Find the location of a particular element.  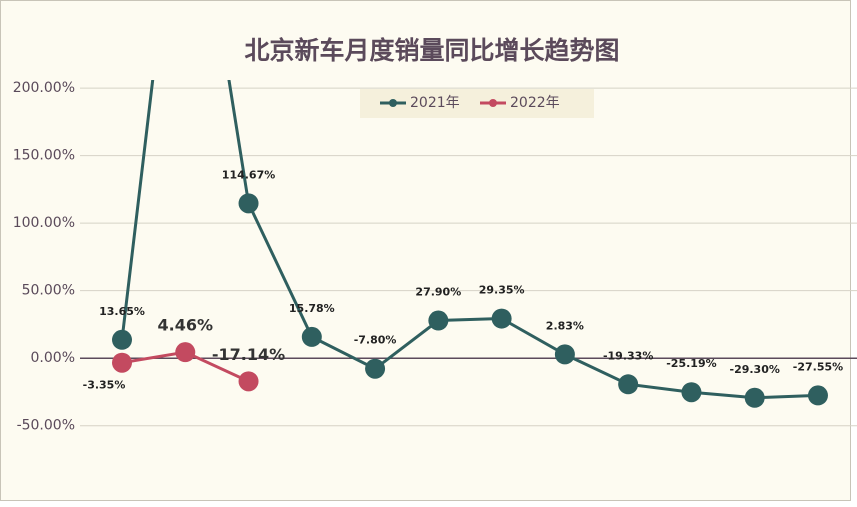

data-label: -7.80% is located at coordinates (375, 340).